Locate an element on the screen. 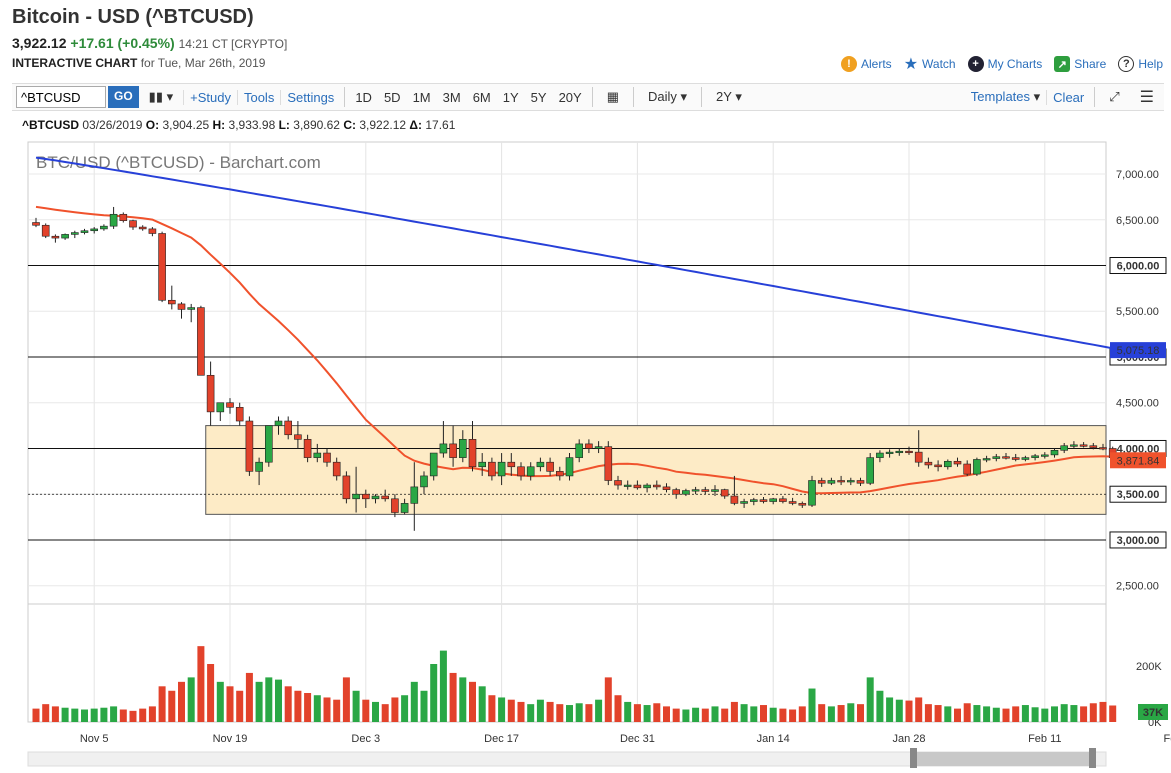 This screenshot has width=1171, height=773. candlestick-icon: ▮▮ is located at coordinates (155, 96).